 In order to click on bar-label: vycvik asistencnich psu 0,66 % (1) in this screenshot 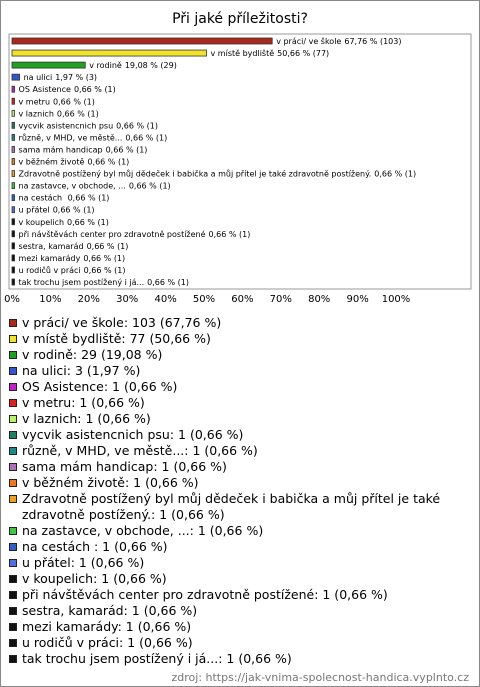, I will do `click(88, 125)`.